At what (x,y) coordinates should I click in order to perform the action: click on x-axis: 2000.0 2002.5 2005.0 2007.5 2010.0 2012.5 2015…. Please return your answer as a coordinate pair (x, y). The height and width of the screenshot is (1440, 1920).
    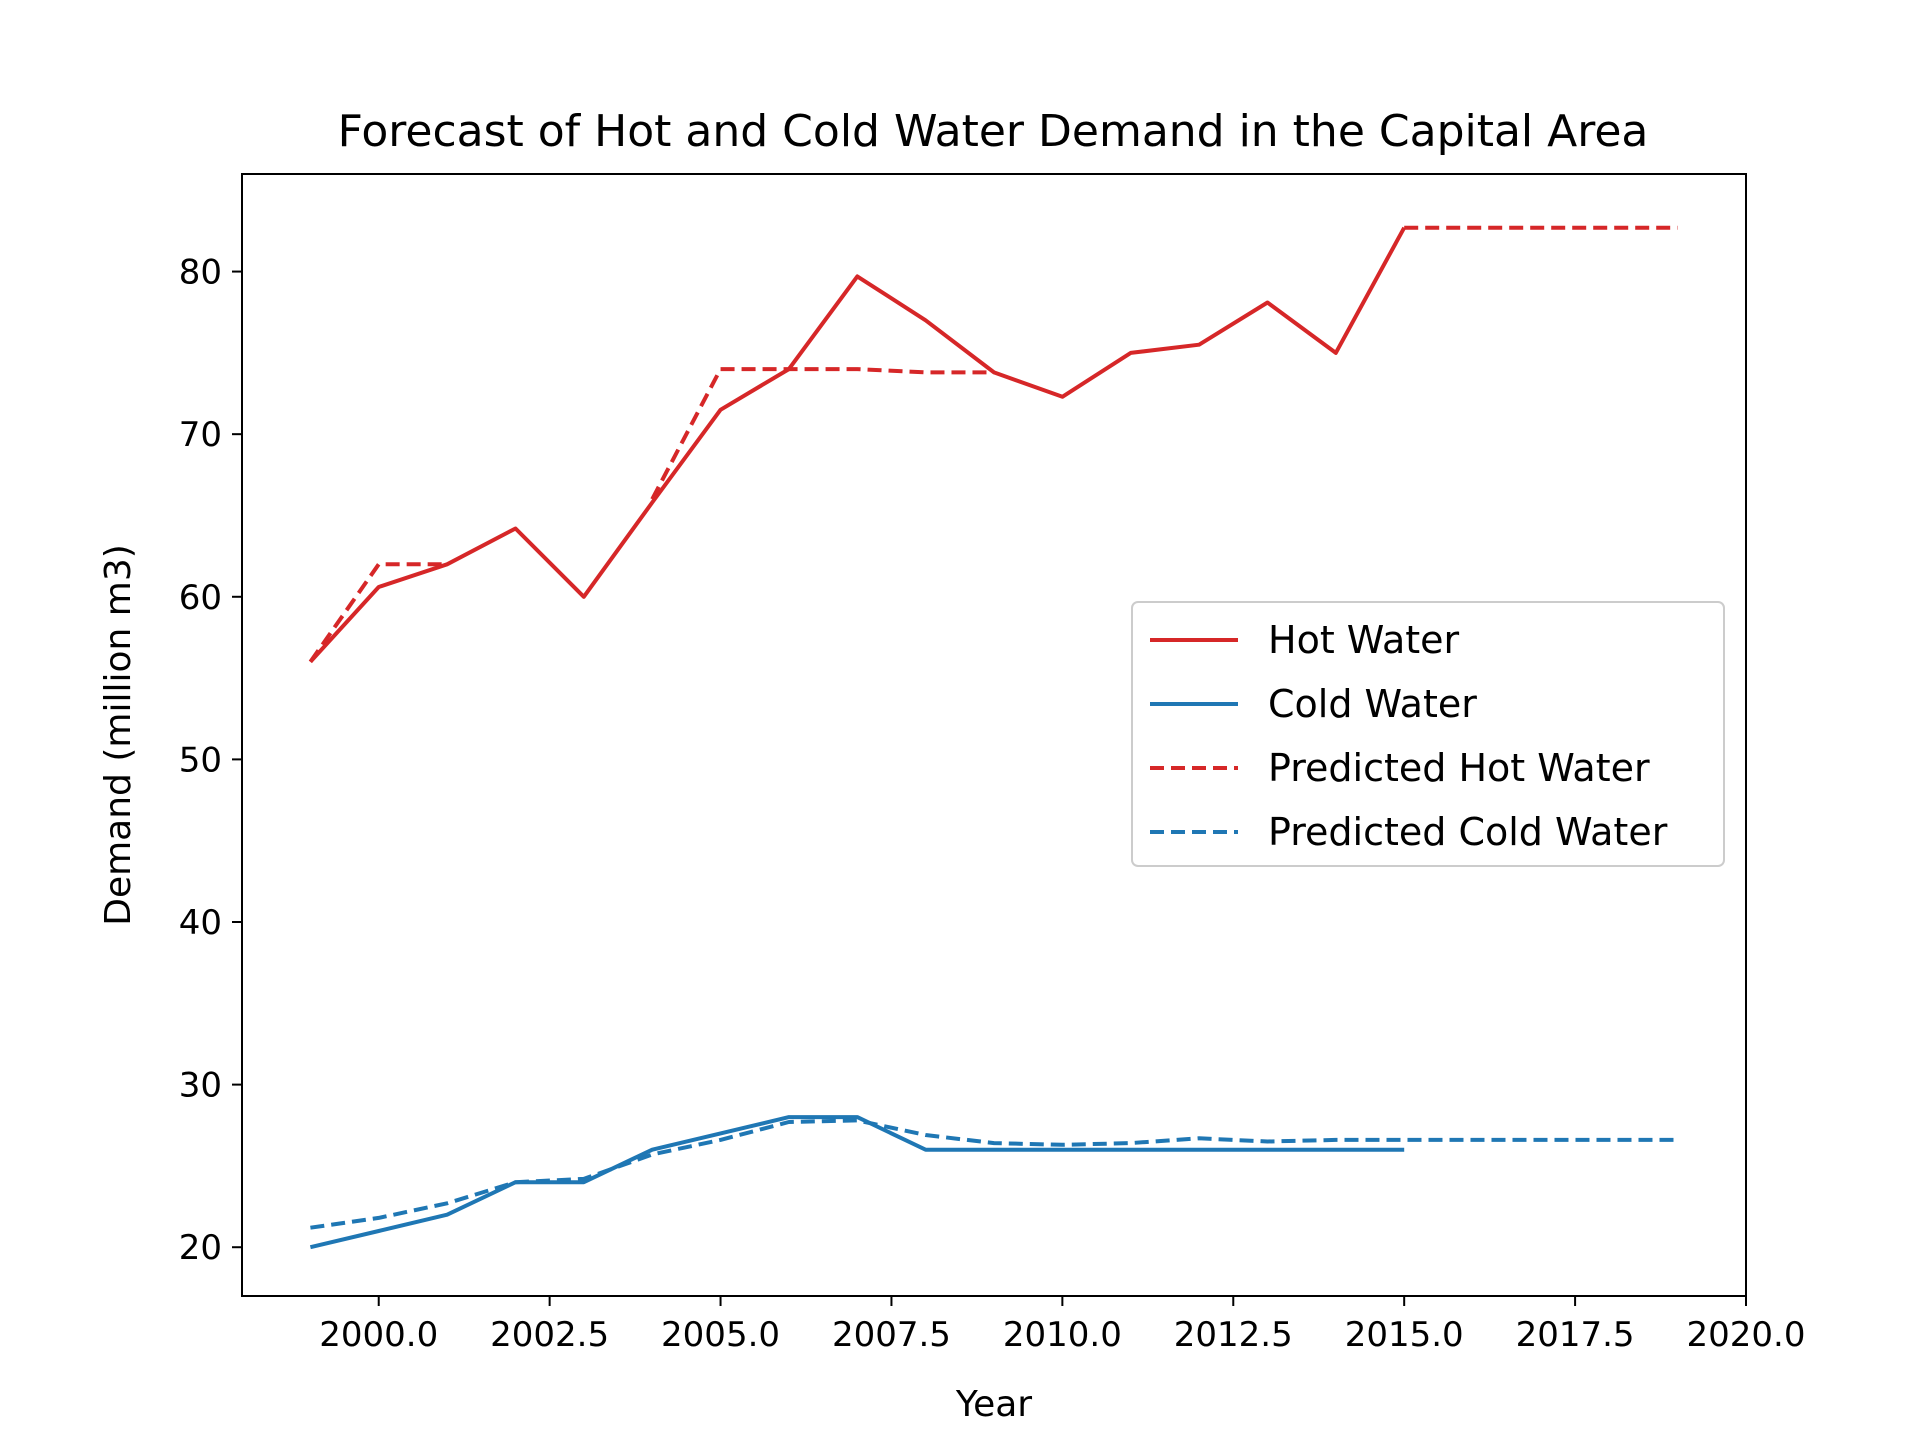
    Looking at the image, I should click on (1062, 1325).